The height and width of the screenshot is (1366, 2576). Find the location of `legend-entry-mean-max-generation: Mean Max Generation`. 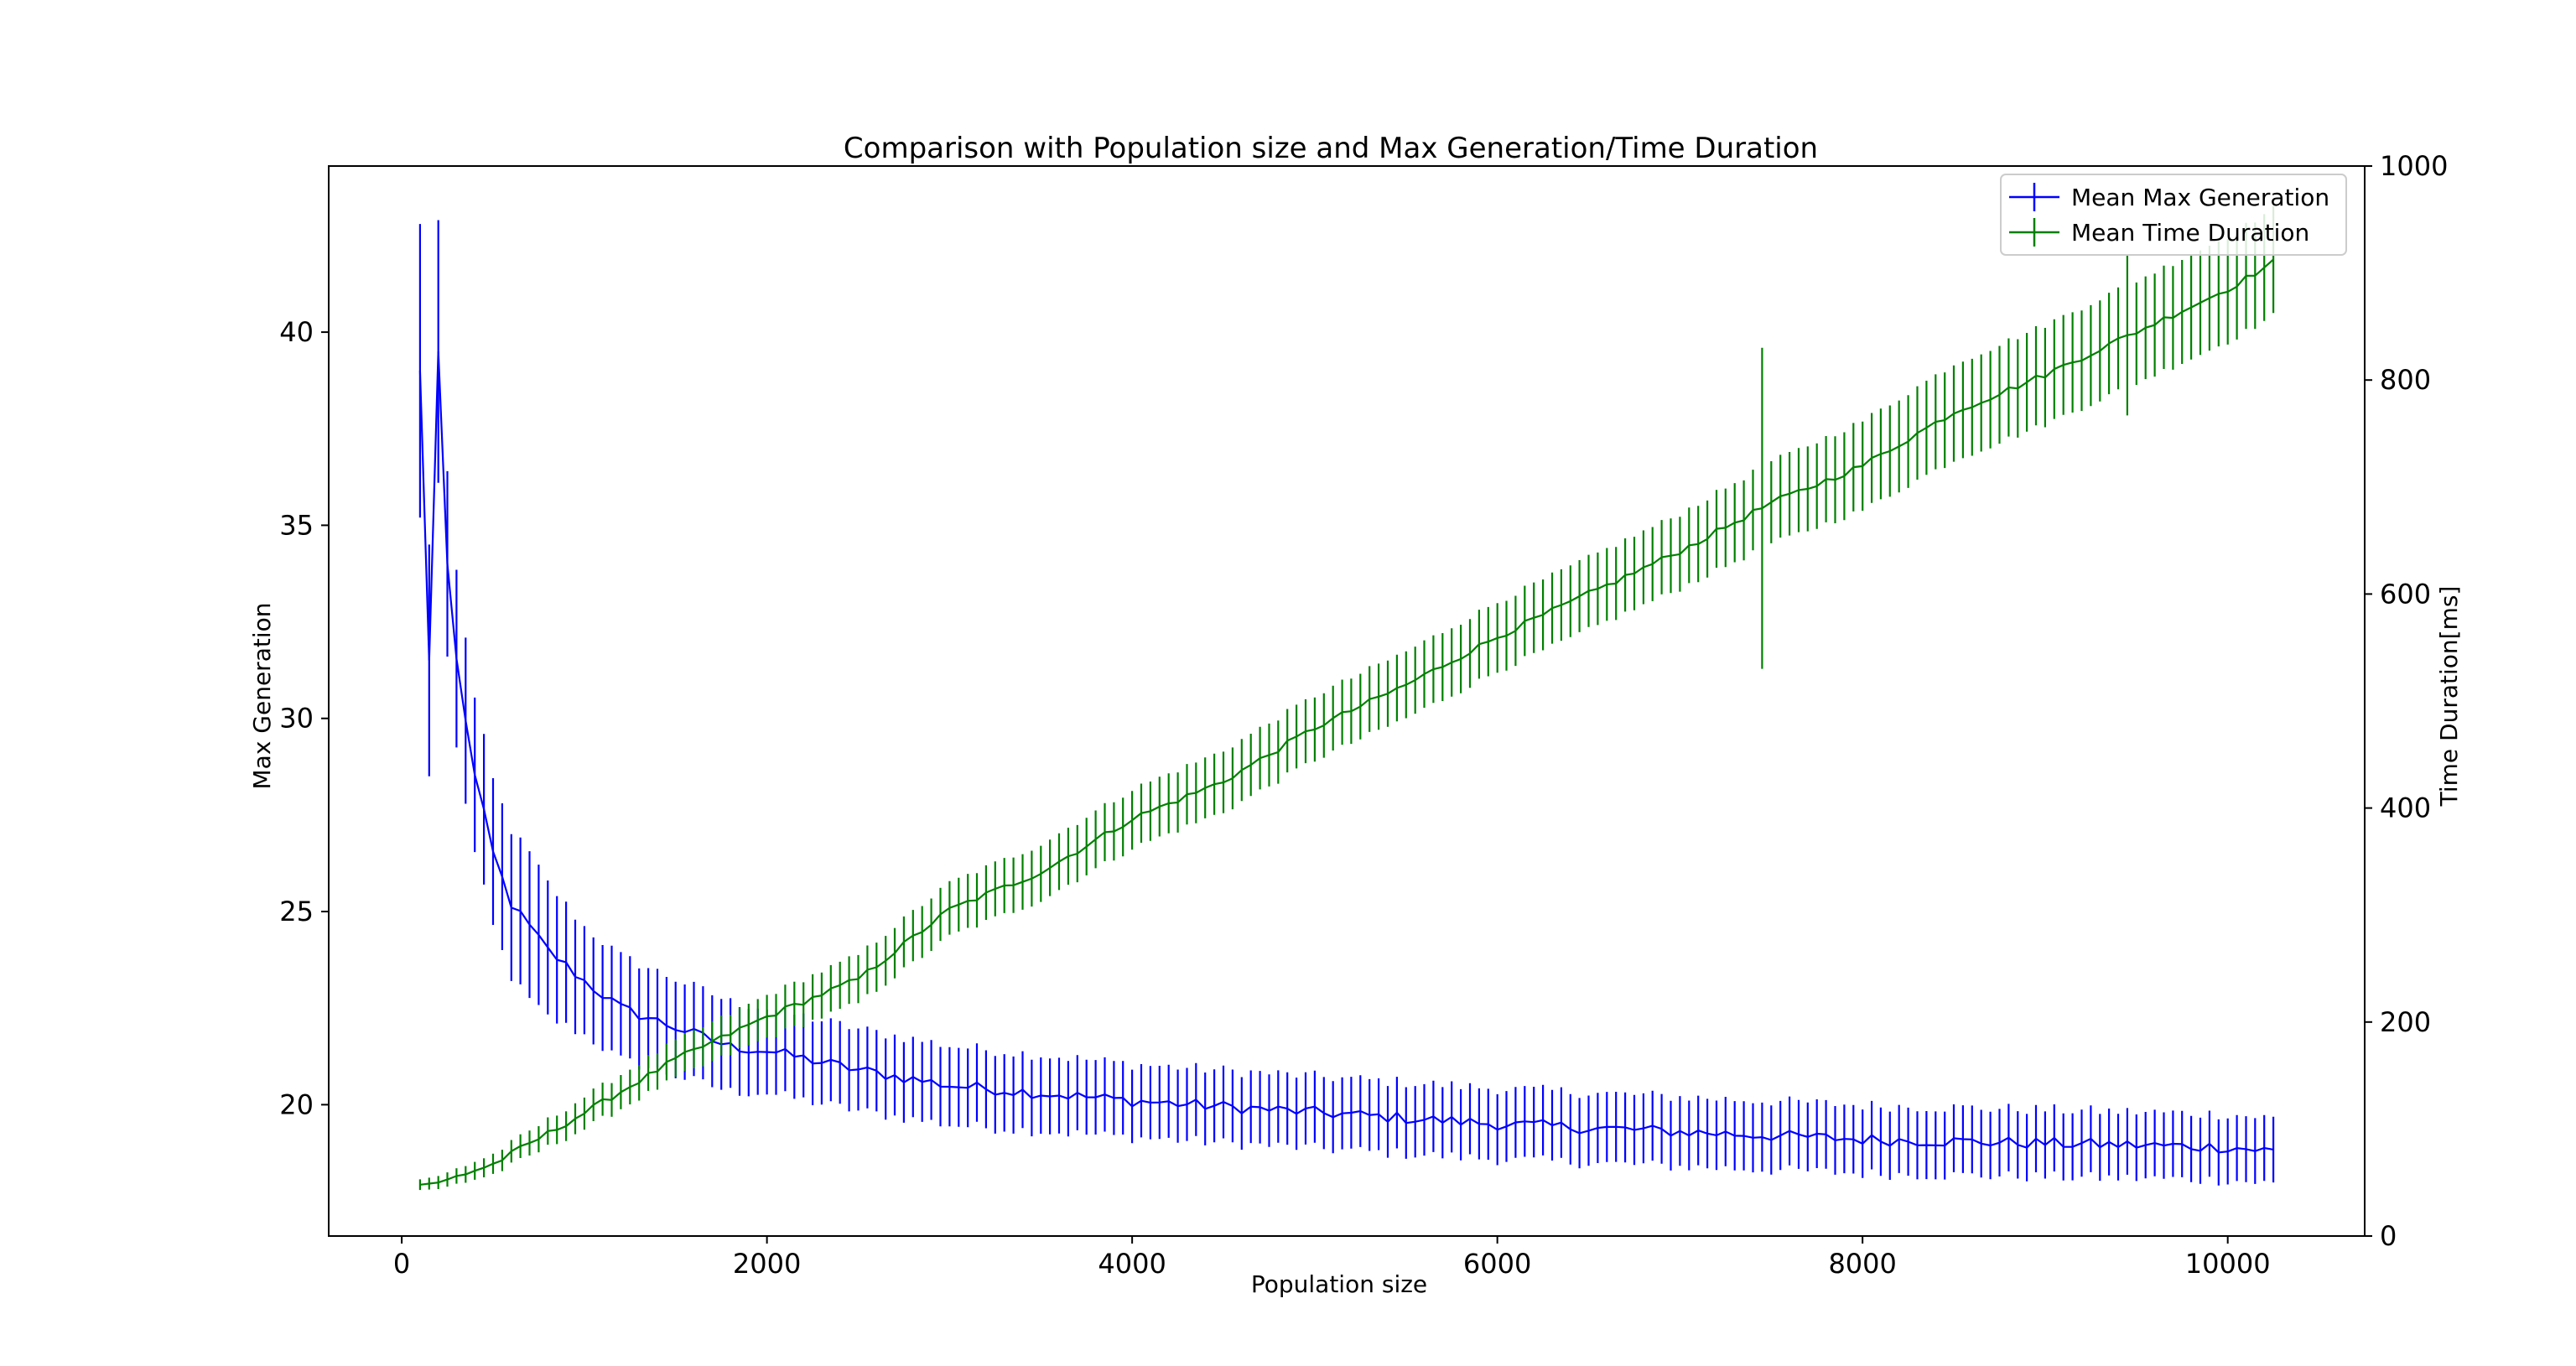

legend-entry-mean-max-generation: Mean Max Generation is located at coordinates (2169, 197).